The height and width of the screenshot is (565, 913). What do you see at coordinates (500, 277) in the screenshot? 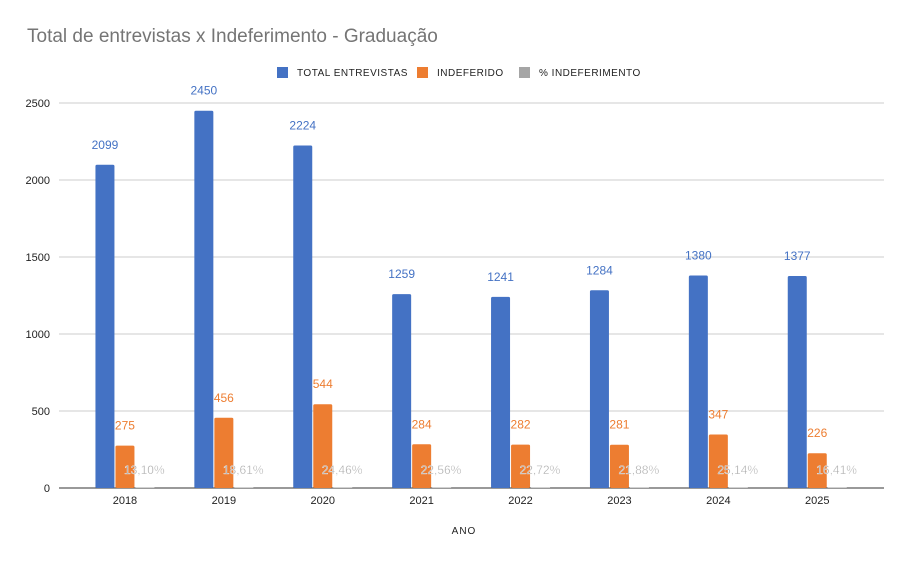
I see `data-label: 1241` at bounding box center [500, 277].